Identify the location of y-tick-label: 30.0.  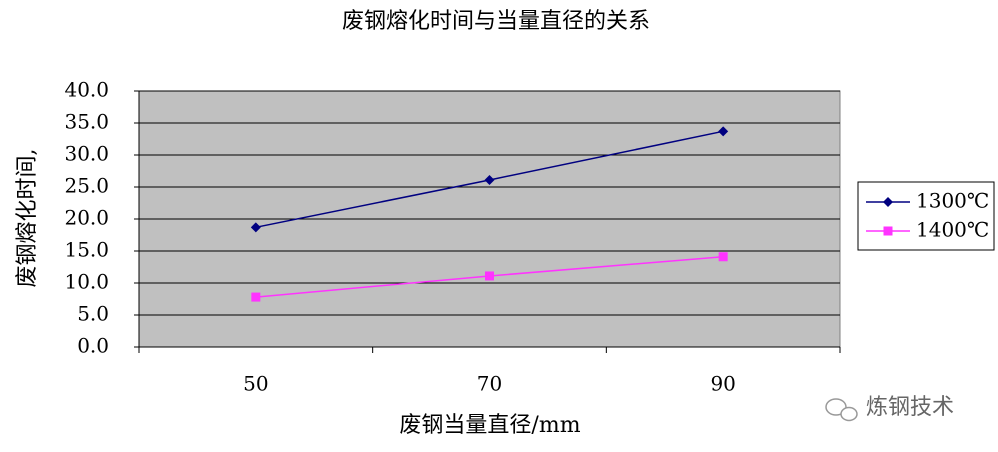
(86, 154).